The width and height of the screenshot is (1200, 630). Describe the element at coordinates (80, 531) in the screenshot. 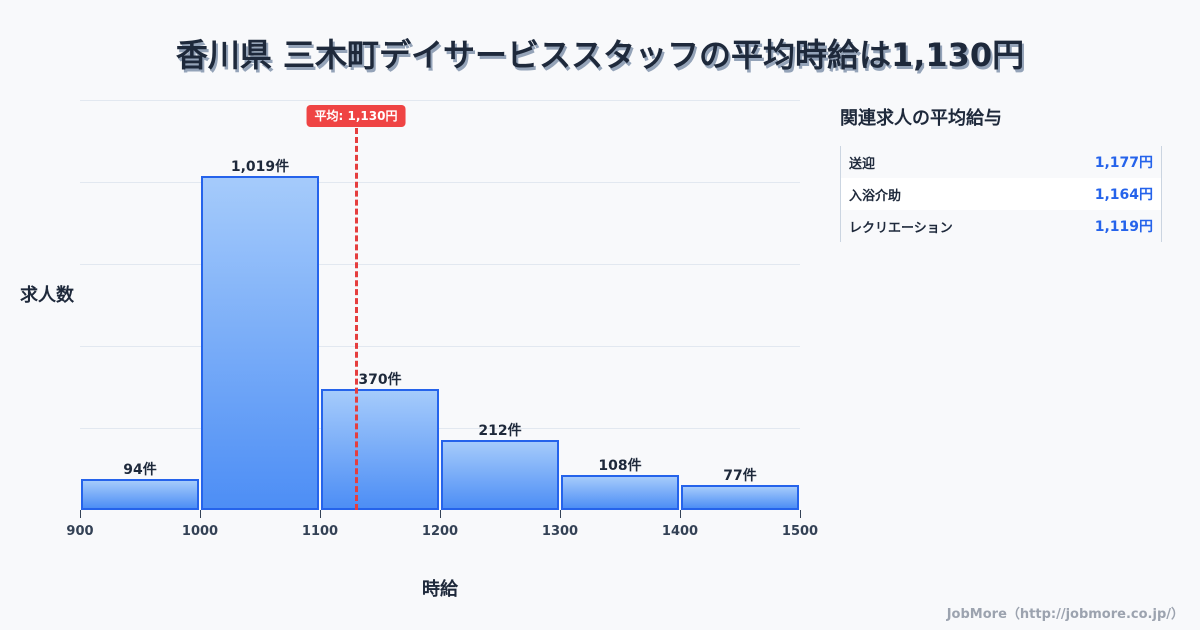

I see `x-tick-label: 900` at that location.